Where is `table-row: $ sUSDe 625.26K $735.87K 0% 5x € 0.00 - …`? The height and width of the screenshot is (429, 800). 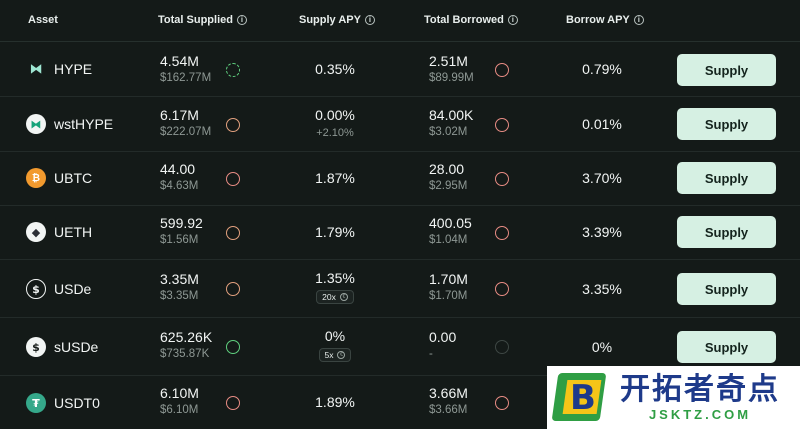 table-row: $ sUSDe 625.26K $735.87K 0% 5x € 0.00 - … is located at coordinates (400, 347).